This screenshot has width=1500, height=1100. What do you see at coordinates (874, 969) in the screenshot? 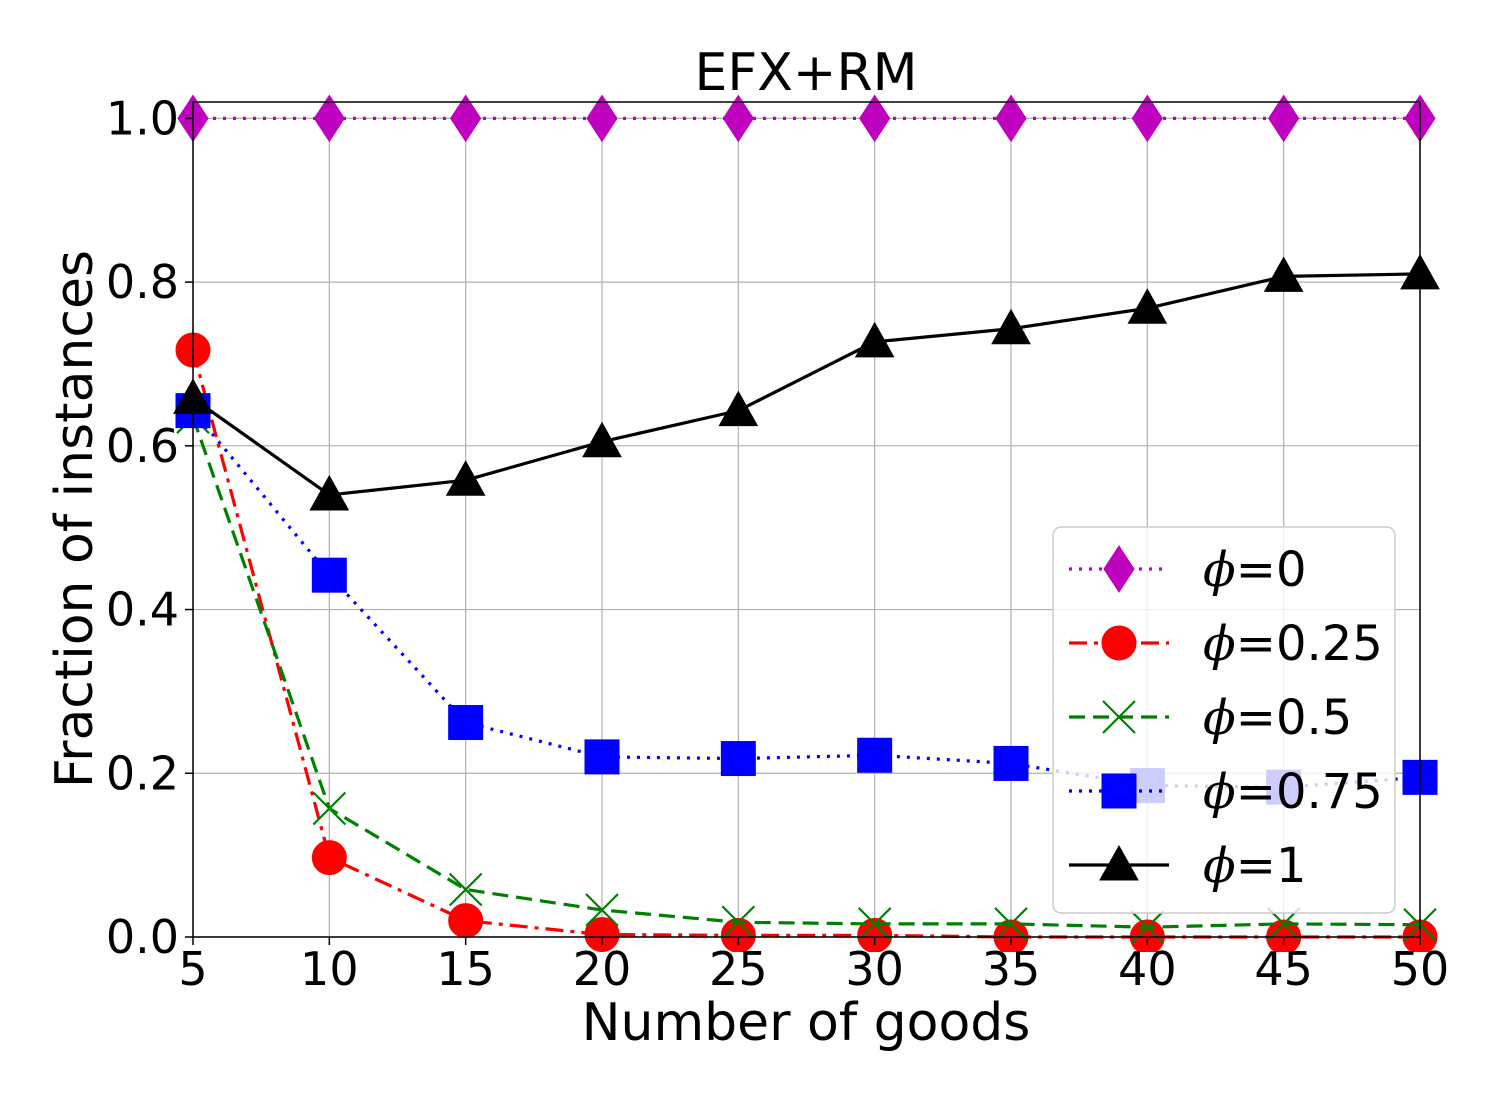
I see `x-tick-label: 30` at bounding box center [874, 969].